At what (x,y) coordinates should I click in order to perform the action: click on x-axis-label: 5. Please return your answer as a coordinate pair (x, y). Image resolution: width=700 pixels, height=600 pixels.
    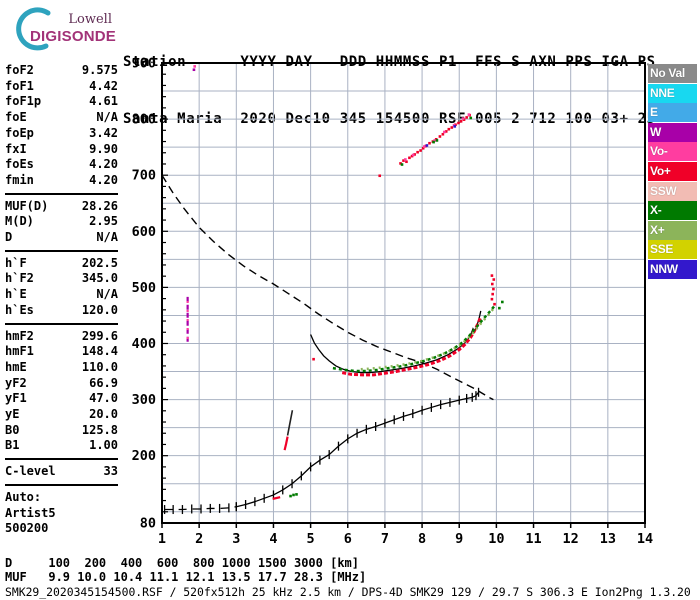
    Looking at the image, I should click on (311, 539).